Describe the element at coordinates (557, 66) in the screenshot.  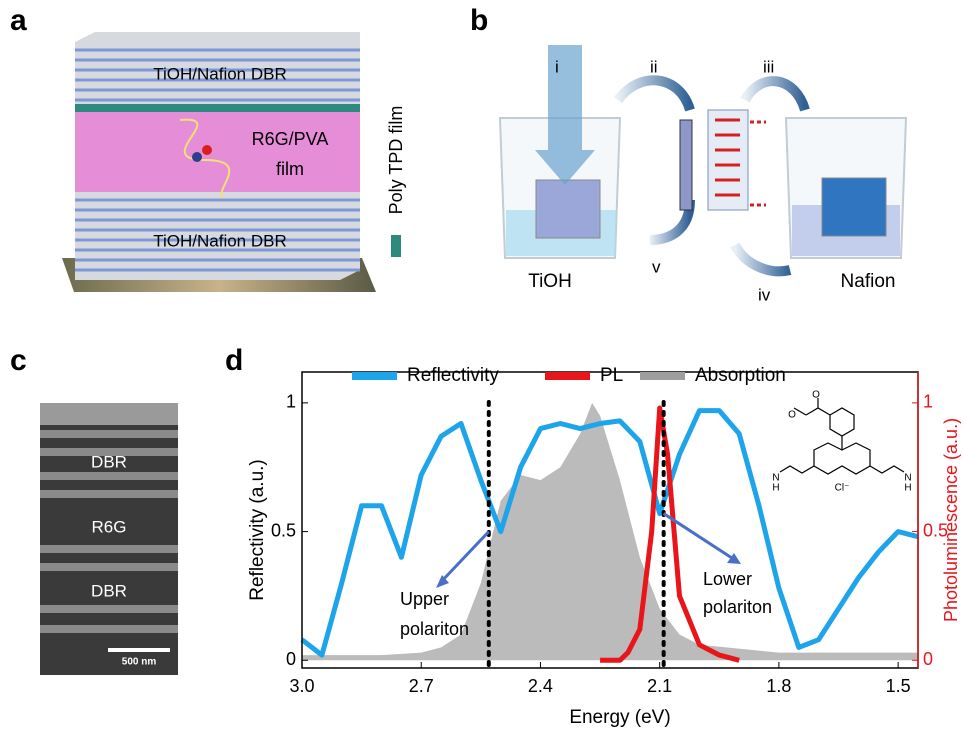
I see `step: i` at that location.